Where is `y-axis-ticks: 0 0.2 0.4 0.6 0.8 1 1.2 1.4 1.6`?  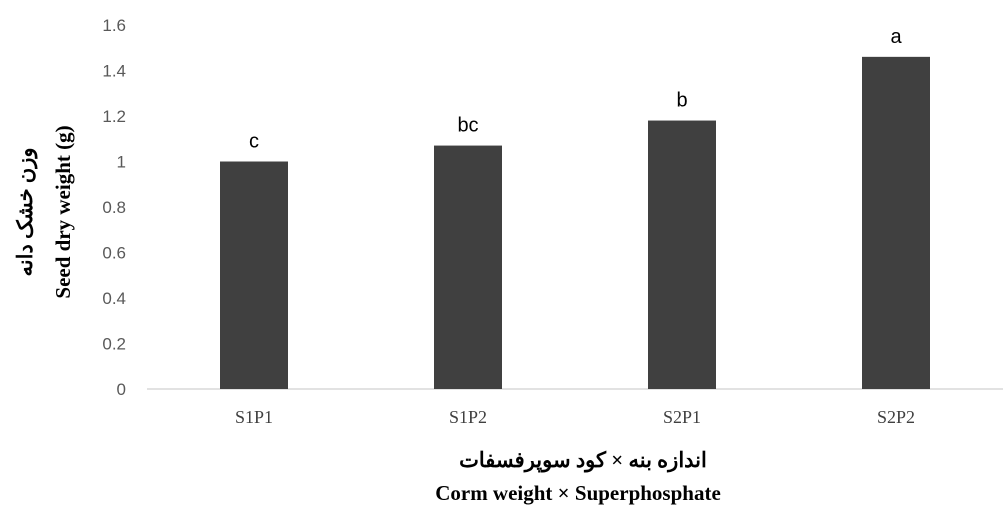 y-axis-ticks: 0 0.2 0.4 0.6 0.8 1 1.2 1.4 1.6 is located at coordinates (114, 207).